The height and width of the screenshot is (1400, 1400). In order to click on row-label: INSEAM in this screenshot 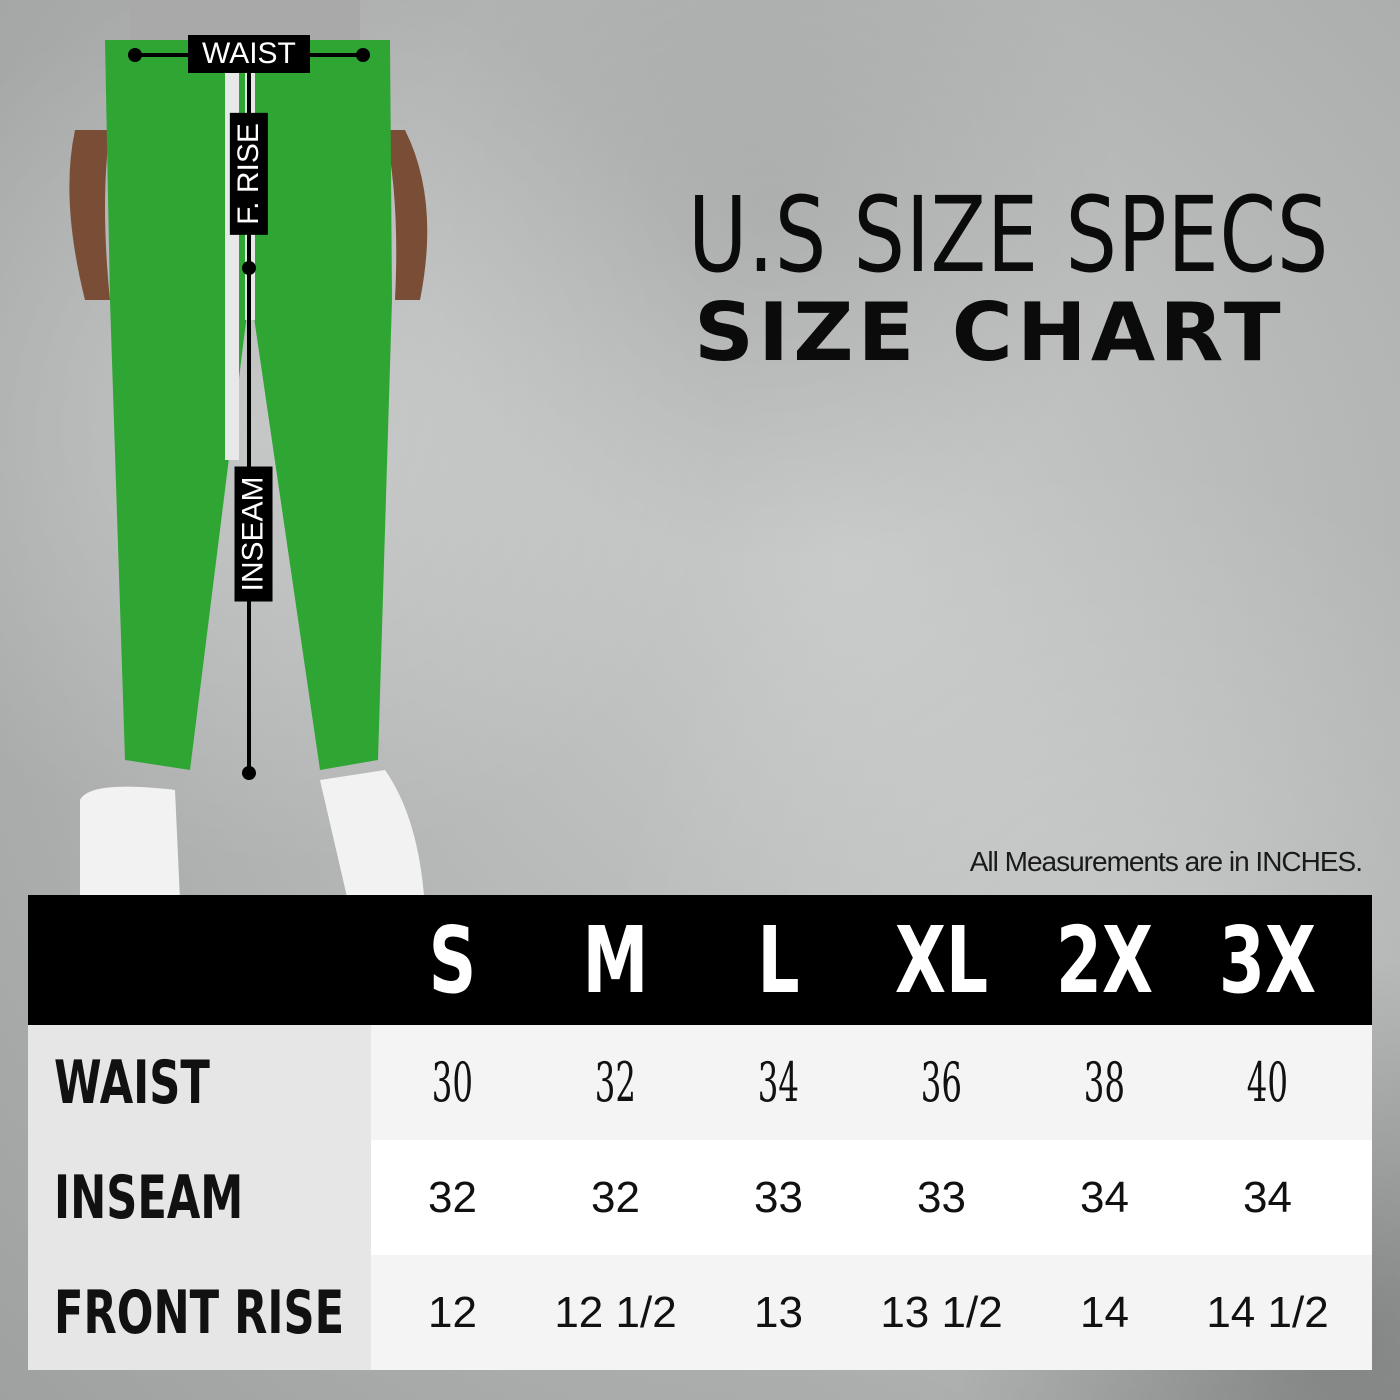, I will do `click(149, 1197)`.